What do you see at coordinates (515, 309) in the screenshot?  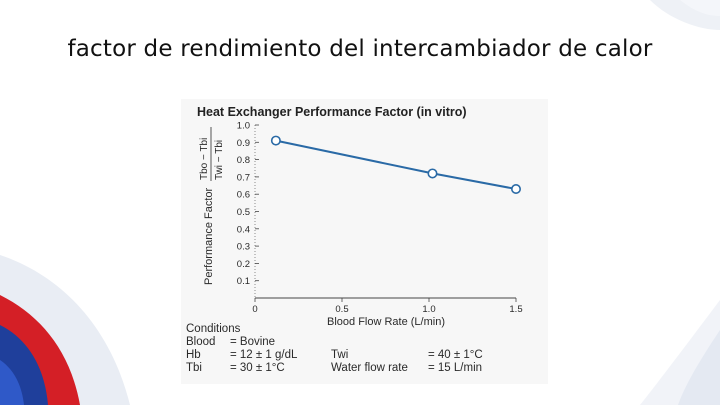 I see `x-tick-label: 1.5` at bounding box center [515, 309].